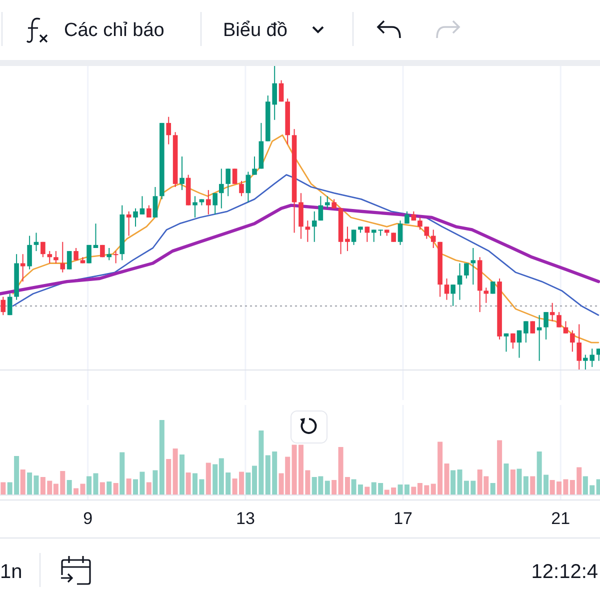  Describe the element at coordinates (11, 572) in the screenshot. I see `text: 1n` at that location.